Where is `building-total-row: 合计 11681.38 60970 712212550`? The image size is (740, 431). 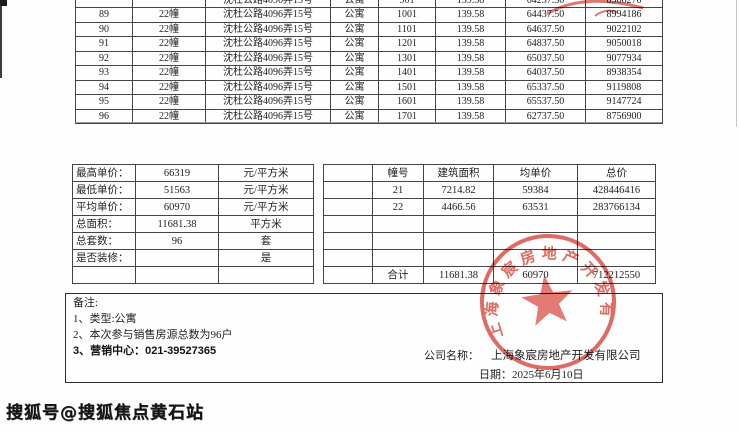
building-total-row: 合计 11681.38 60970 712212550 is located at coordinates (489, 275).